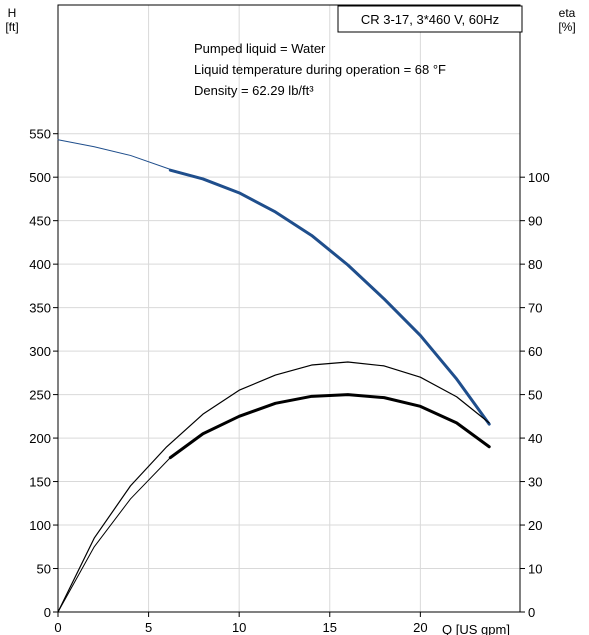  I want to click on x-tick-label: 5, so click(148, 627).